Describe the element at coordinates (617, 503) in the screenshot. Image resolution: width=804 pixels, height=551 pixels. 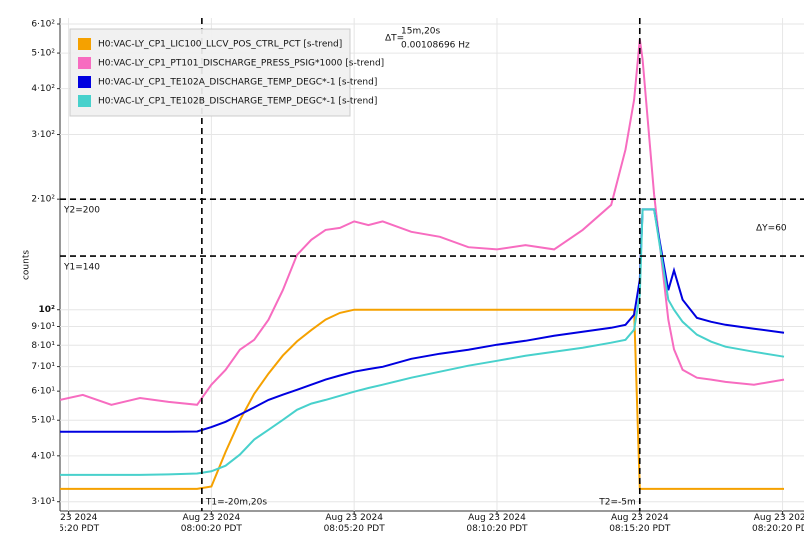
I see `x-cursor-label: T2=-5m` at that location.